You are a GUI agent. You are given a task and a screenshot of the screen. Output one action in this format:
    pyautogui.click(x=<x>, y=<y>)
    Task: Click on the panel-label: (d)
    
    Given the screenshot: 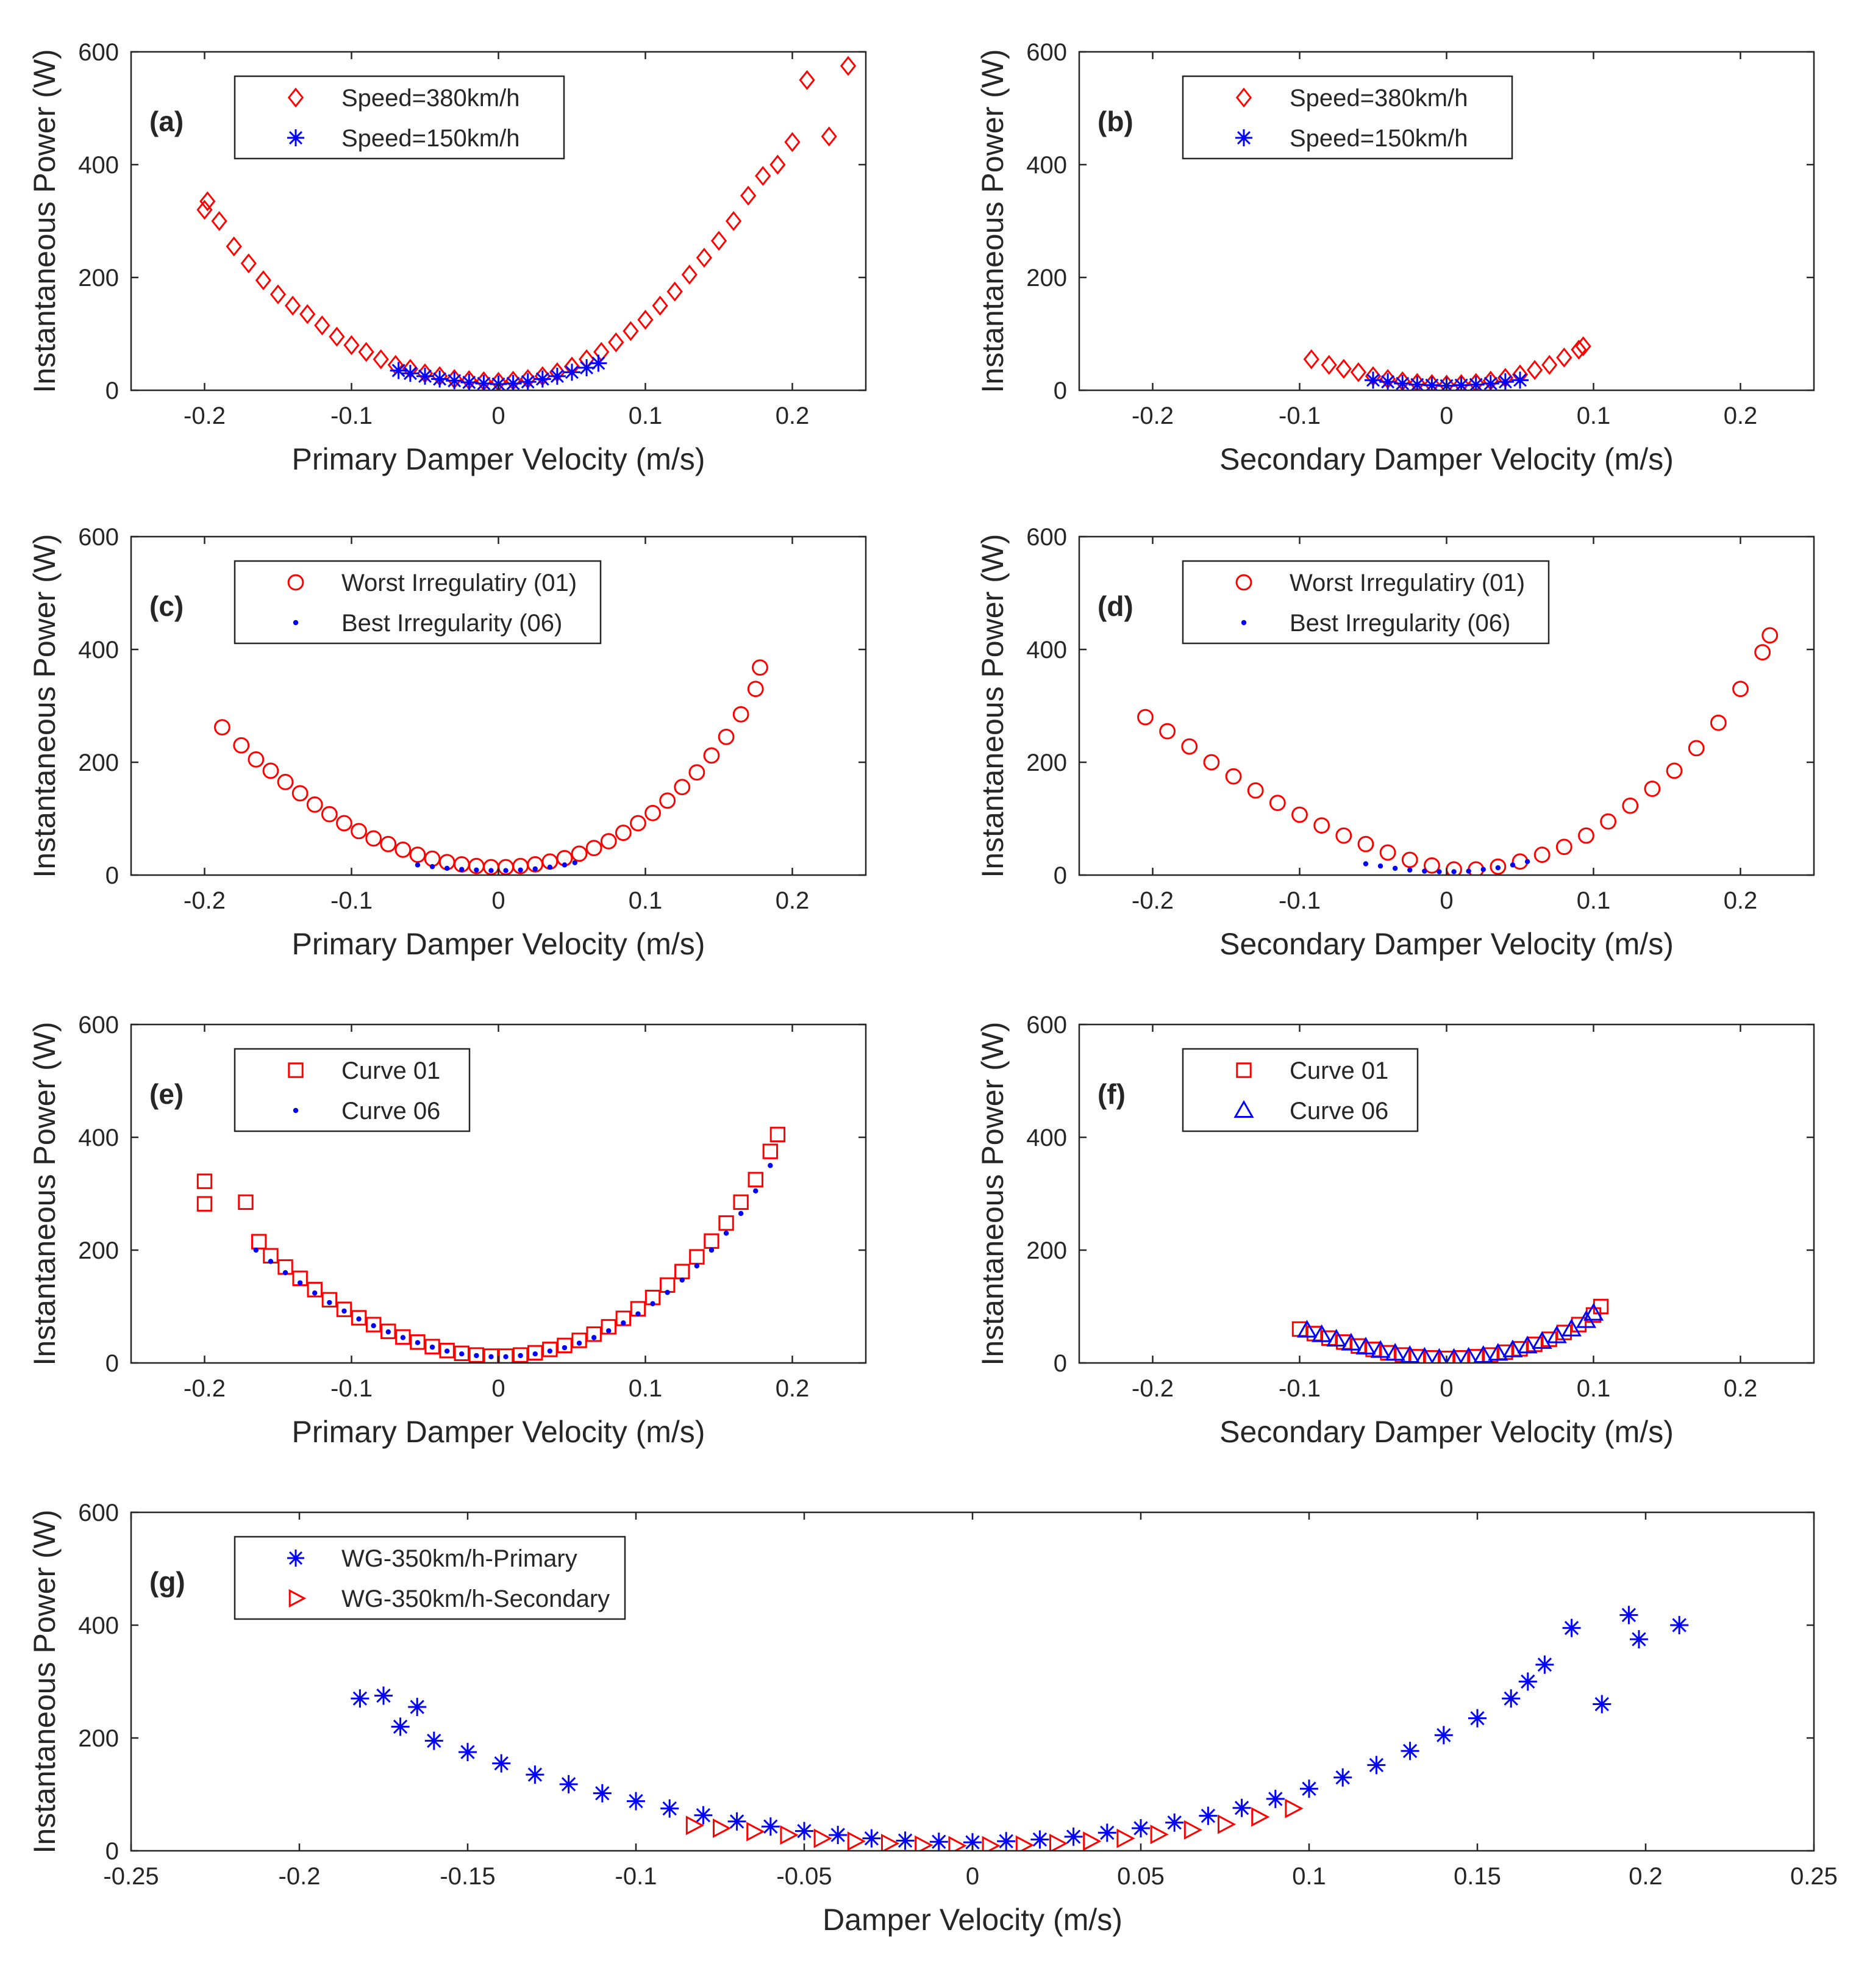 What is the action you would take?
    pyautogui.click(x=1115, y=606)
    